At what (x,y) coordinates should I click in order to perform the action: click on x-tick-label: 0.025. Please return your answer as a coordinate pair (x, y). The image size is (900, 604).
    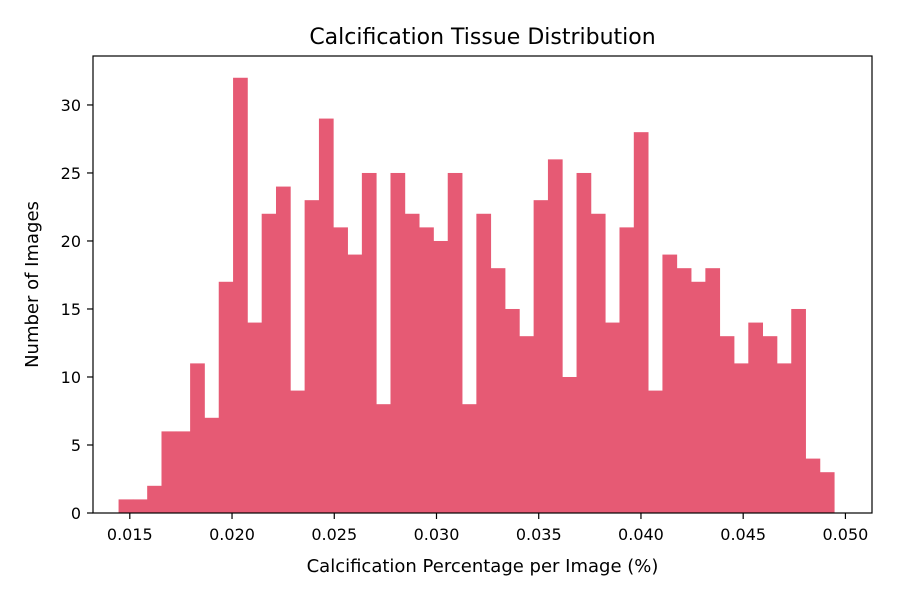
    Looking at the image, I should click on (334, 534).